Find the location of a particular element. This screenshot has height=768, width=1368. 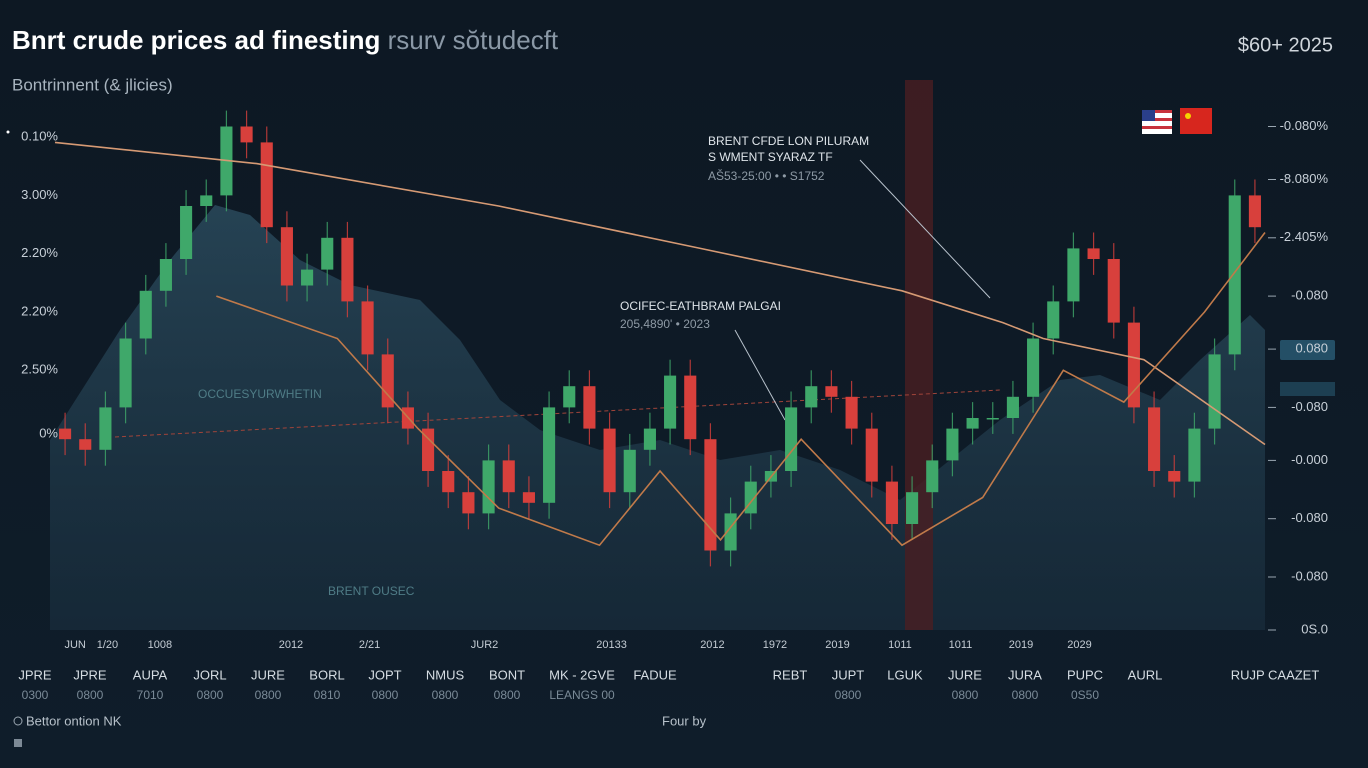

row-label: JUPT is located at coordinates (848, 674).